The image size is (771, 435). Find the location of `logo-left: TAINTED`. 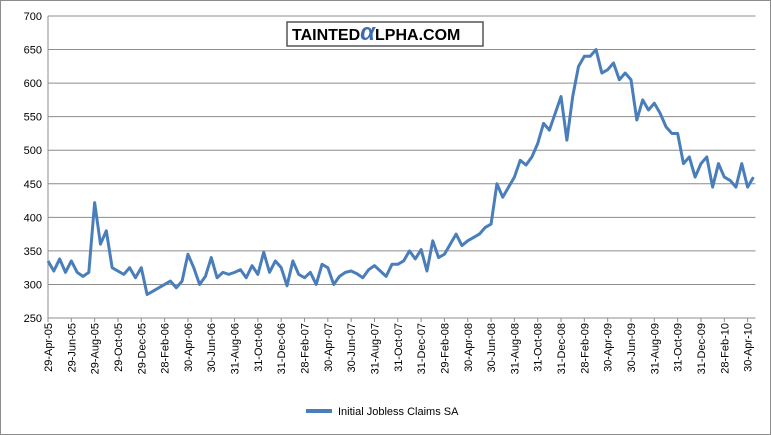

logo-left: TAINTED is located at coordinates (326, 35).